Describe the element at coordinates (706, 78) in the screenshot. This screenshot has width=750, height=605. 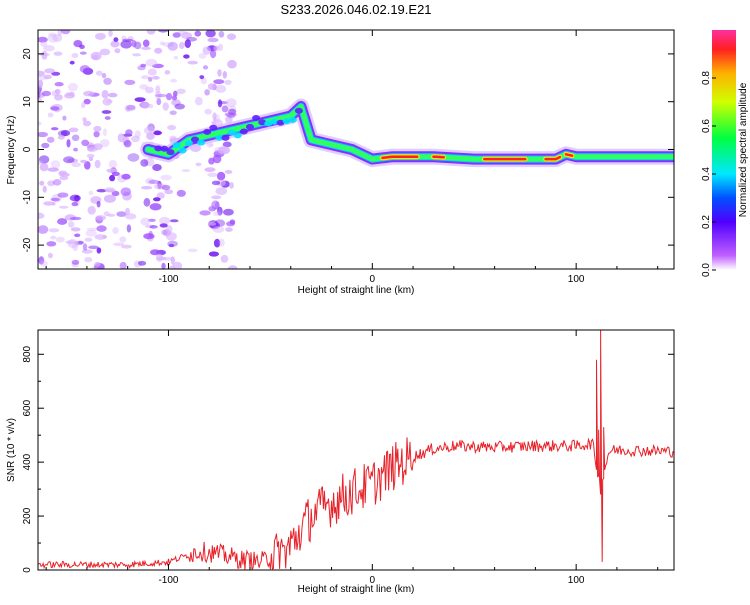
I see `colorbar-tick-label: 0.8` at that location.